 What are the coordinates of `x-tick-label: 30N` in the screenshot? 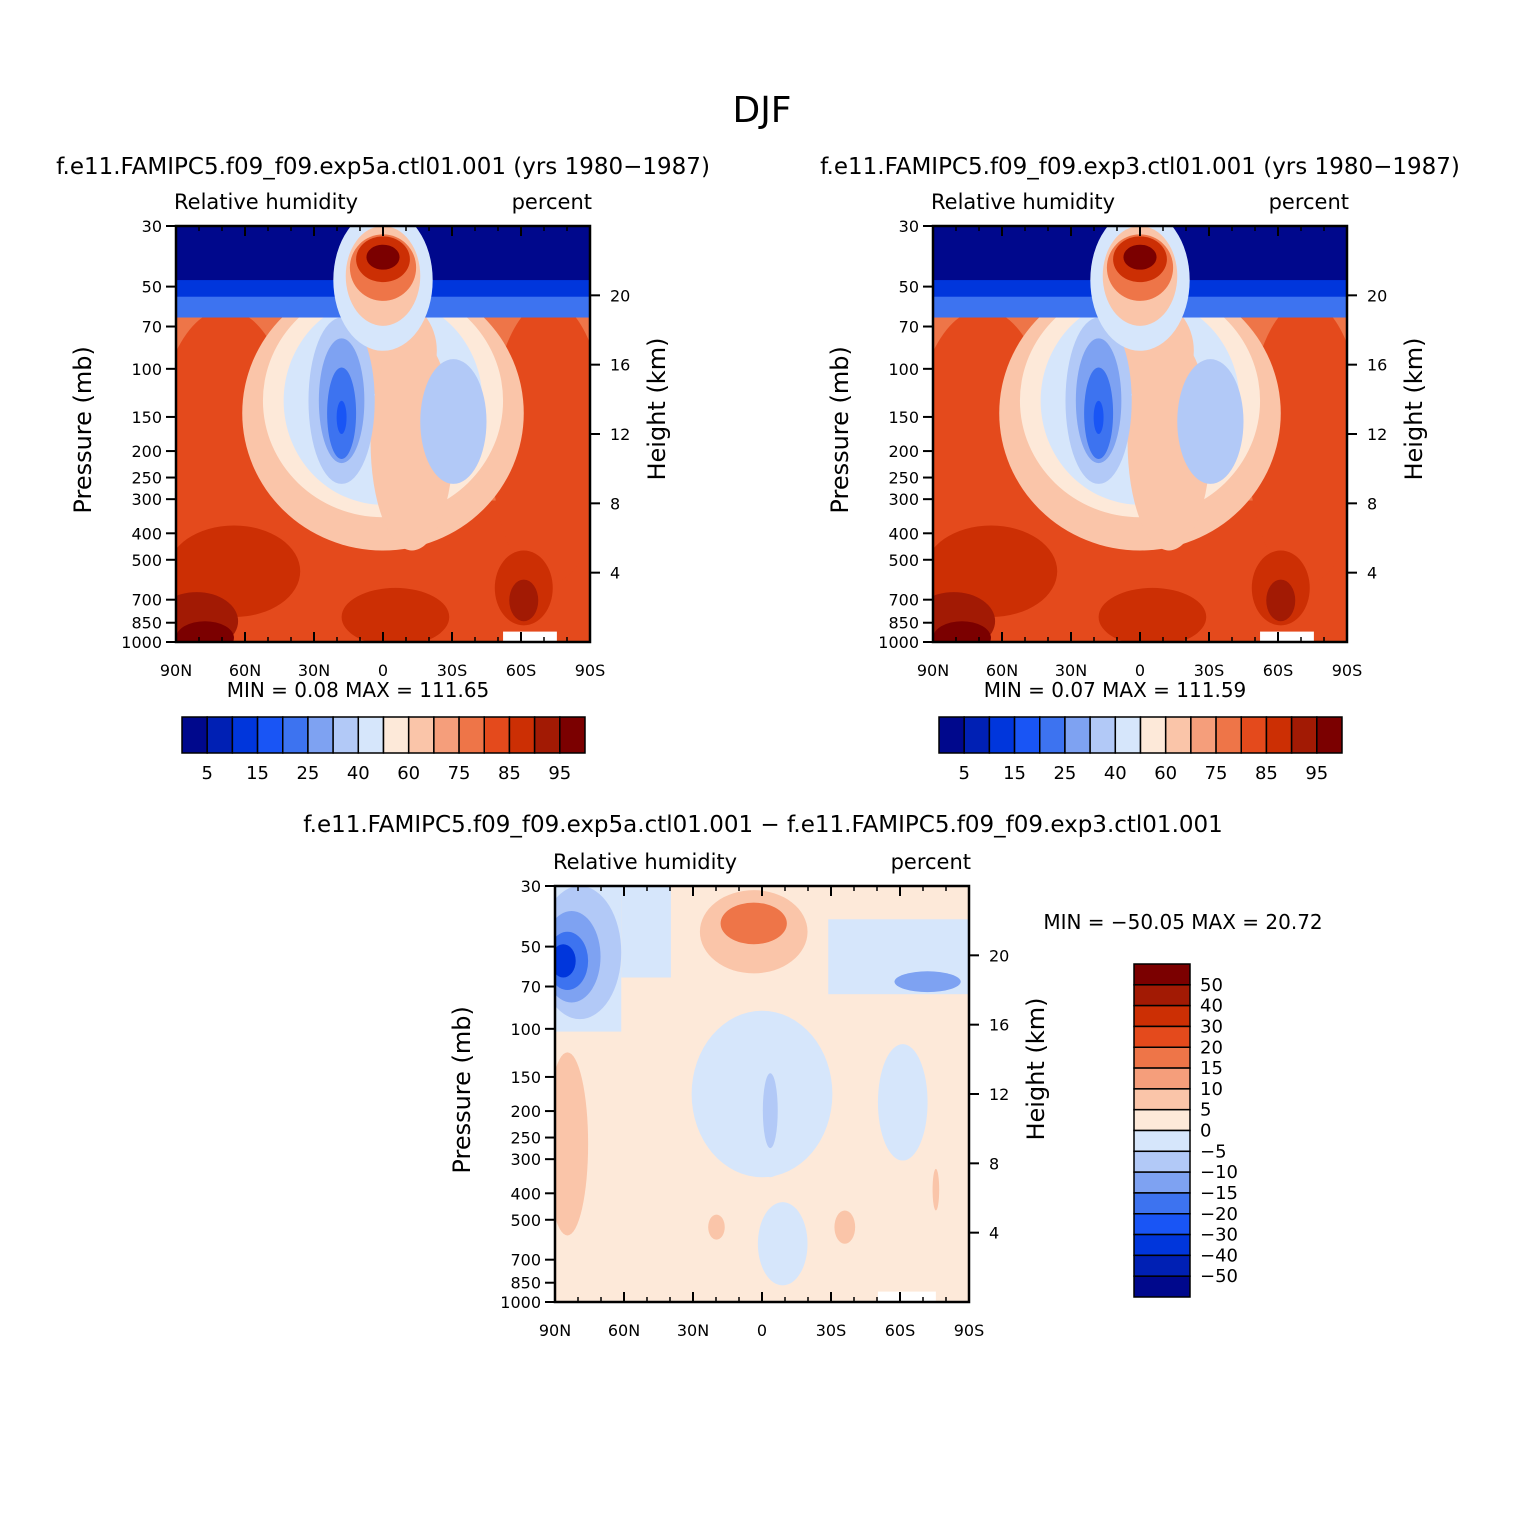 It's located at (1071, 670).